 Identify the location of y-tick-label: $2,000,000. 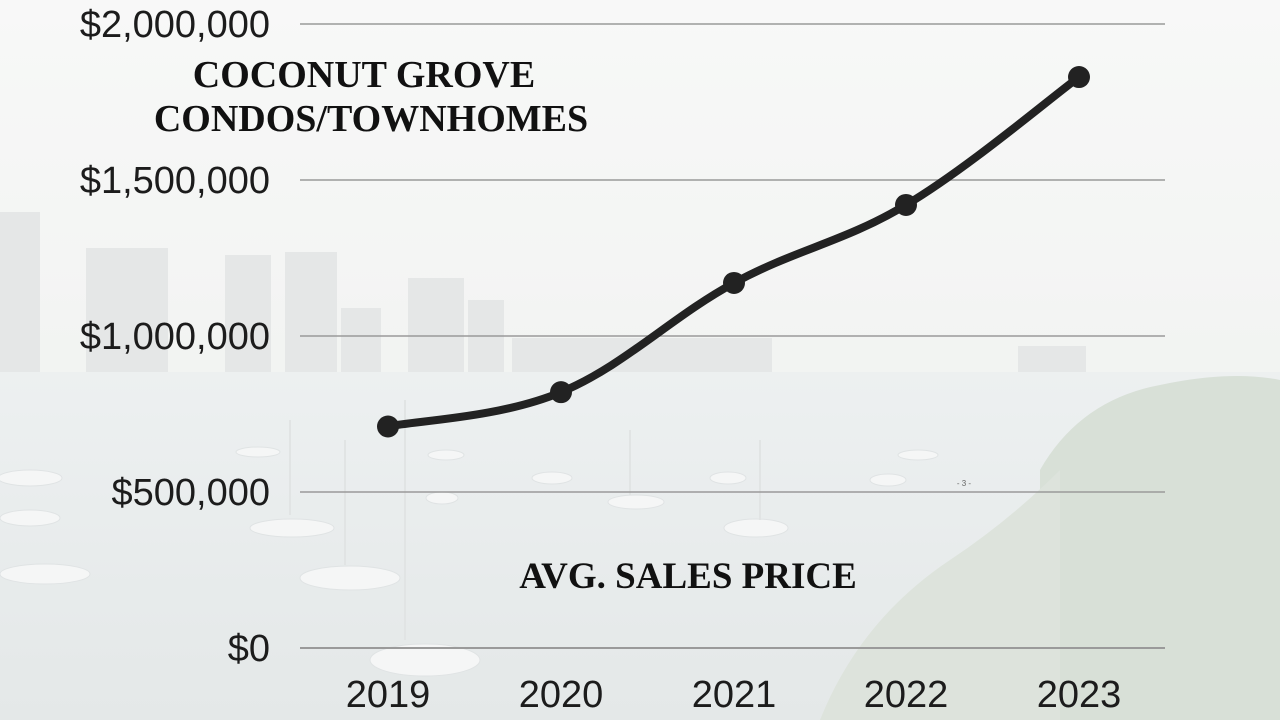
(175, 25).